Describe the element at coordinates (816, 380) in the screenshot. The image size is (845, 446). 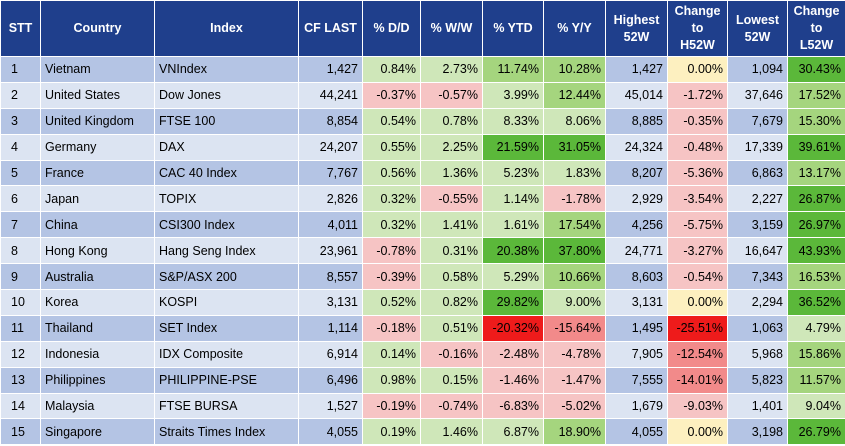
I see `cell-change-l52w: 11.57%` at that location.